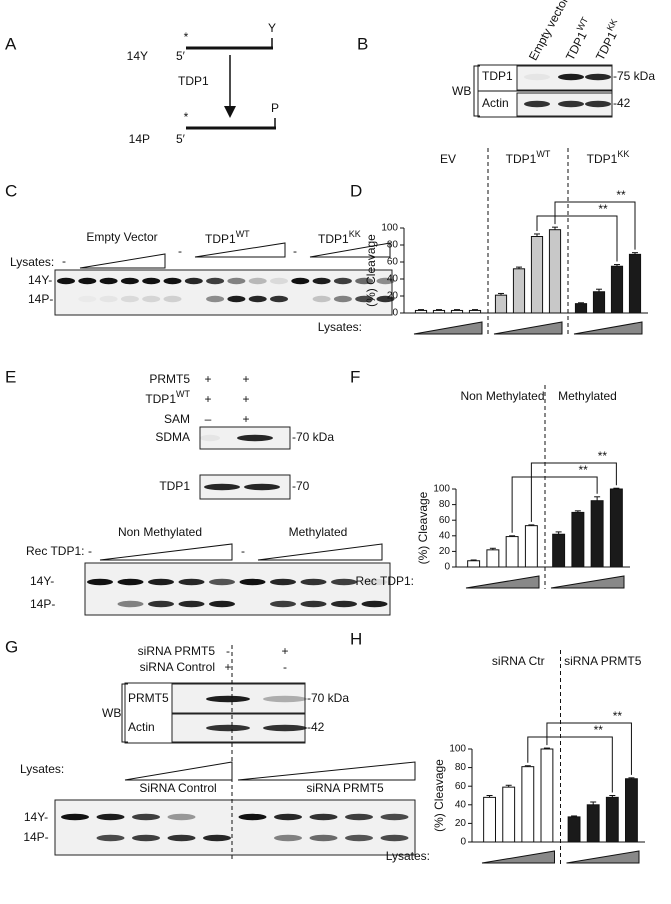  I want to click on condition-label: siRNA Control, so click(177, 667).